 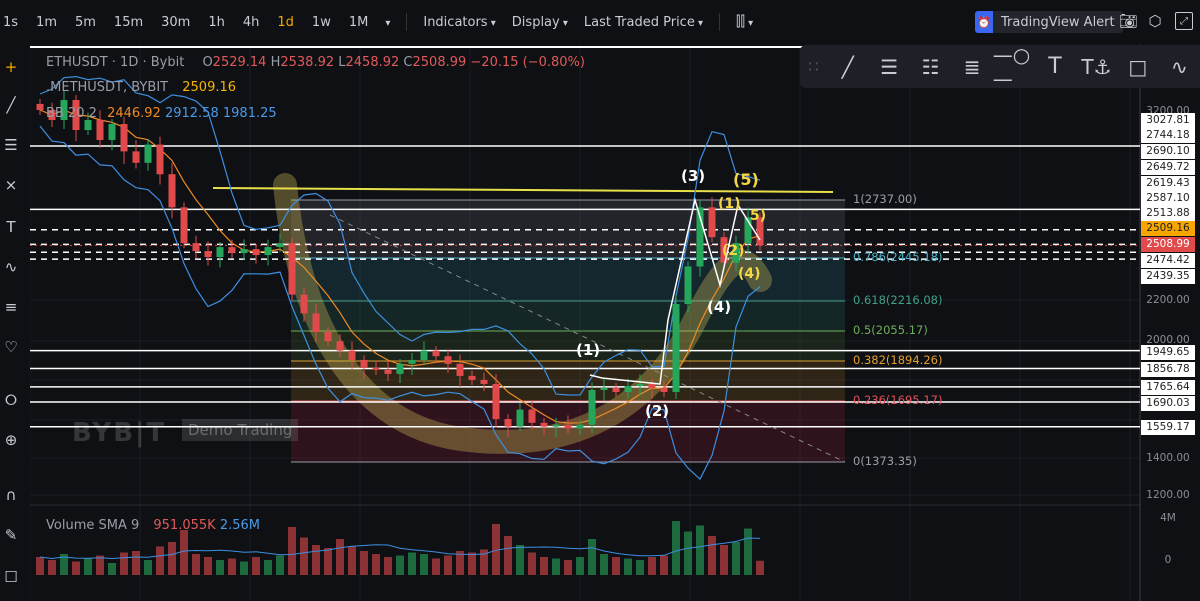 What do you see at coordinates (251, 22) in the screenshot?
I see `timeframe-4h: 4h` at bounding box center [251, 22].